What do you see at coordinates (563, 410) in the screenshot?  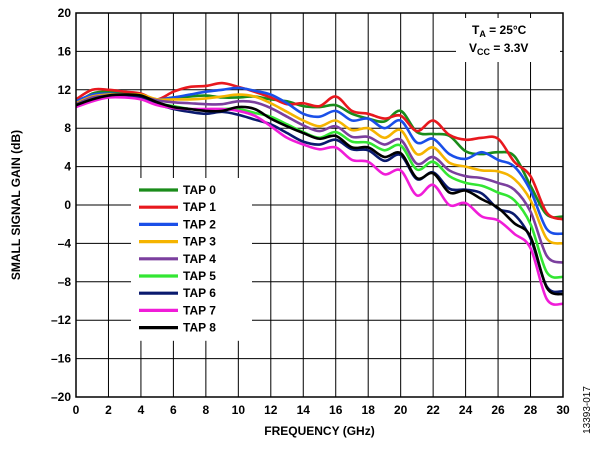 I see `x-tick-label: 30` at bounding box center [563, 410].